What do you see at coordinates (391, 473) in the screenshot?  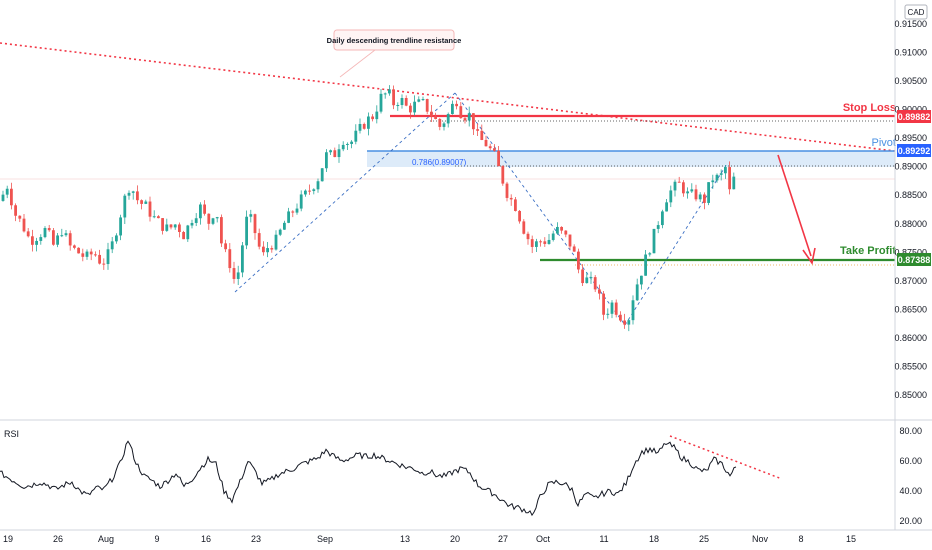 I see `rsi-pane: RSI` at bounding box center [391, 473].